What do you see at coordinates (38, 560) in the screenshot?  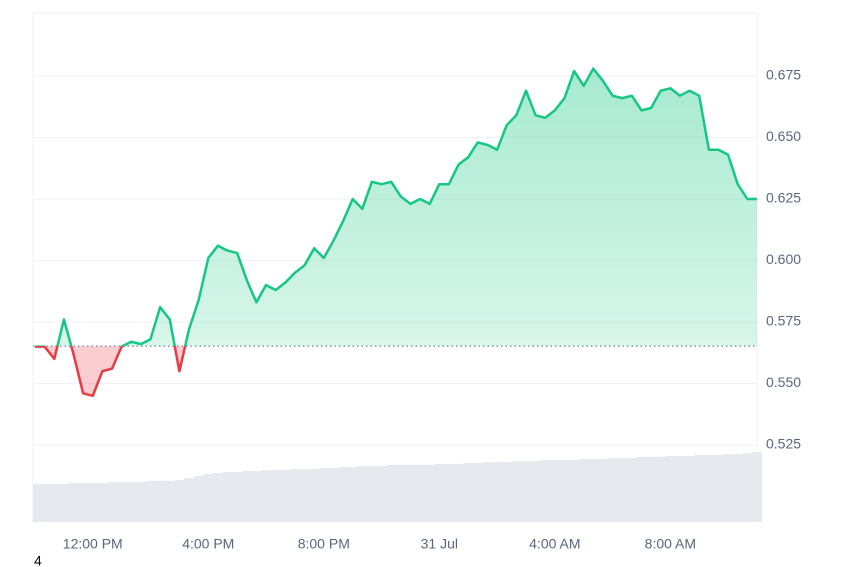 I see `footnote: 4` at bounding box center [38, 560].